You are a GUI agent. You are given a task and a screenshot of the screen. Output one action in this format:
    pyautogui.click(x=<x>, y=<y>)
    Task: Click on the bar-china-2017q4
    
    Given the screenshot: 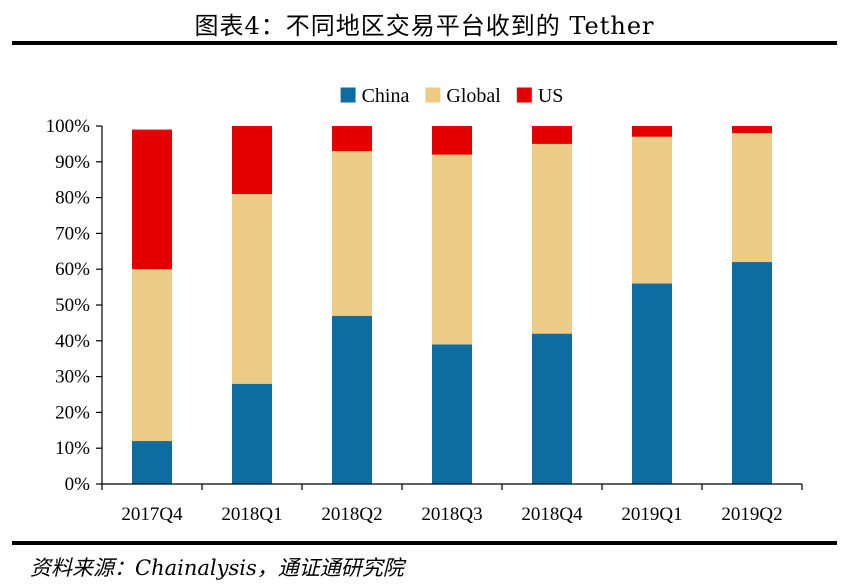 What is the action you would take?
    pyautogui.click(x=152, y=462)
    